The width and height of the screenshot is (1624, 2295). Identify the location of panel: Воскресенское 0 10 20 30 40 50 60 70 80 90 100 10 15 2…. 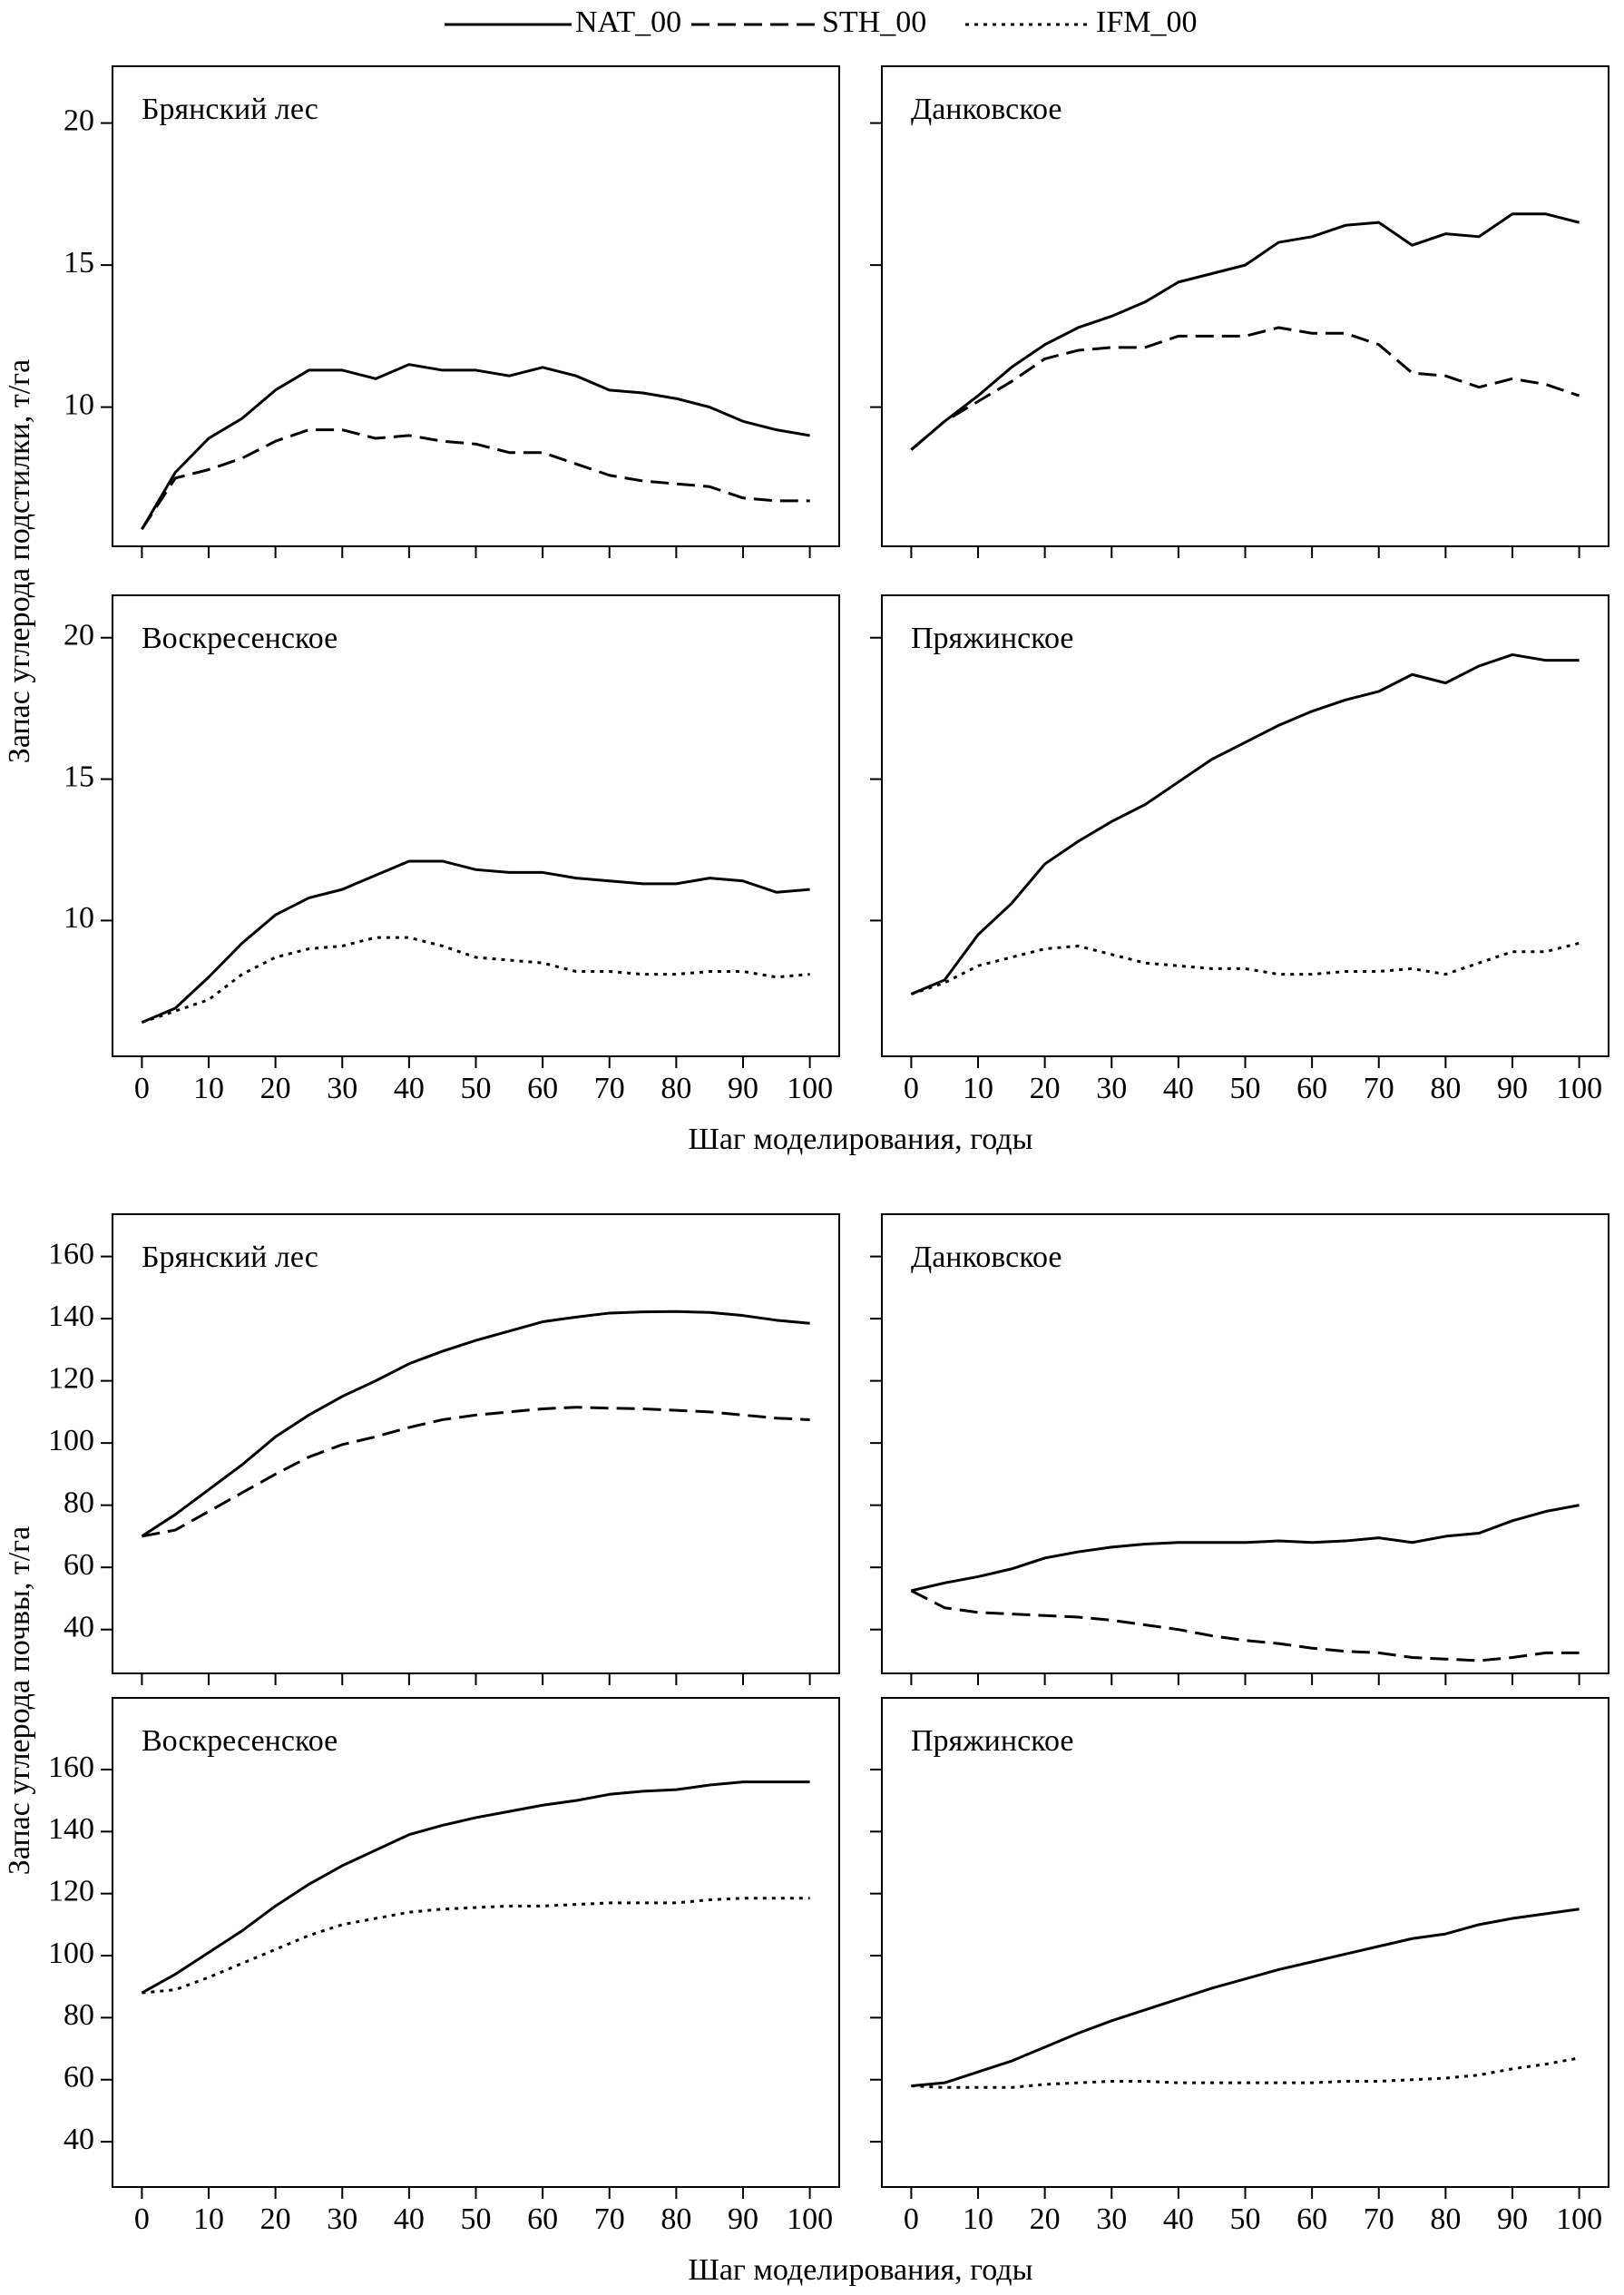
(452, 850).